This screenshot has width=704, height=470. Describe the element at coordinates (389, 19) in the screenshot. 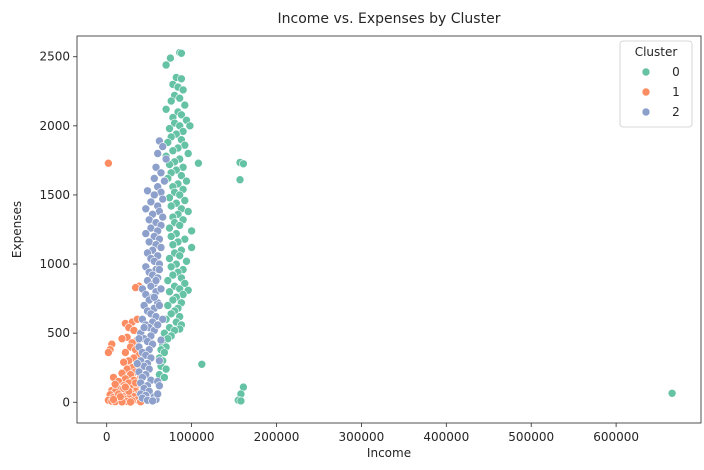

I see `chart-title: Income vs. Expenses by Cluster` at that location.